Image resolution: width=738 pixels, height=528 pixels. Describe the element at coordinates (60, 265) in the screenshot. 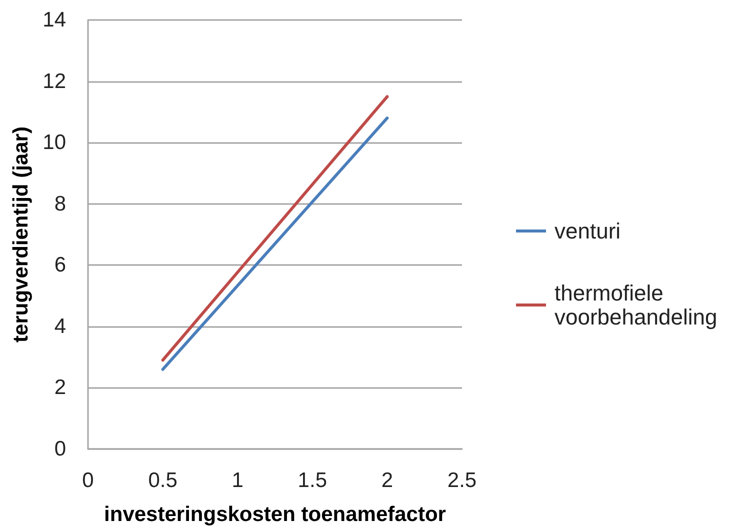

I see `y-tick-label: 6` at that location.